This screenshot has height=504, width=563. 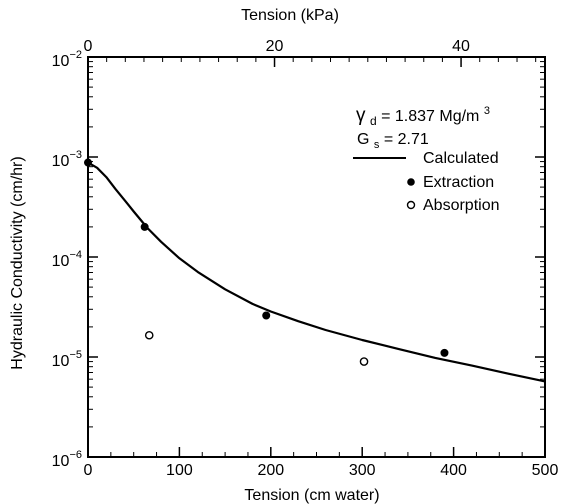 I want to click on y-tick-label: 10⁻⁶, so click(x=67, y=459).